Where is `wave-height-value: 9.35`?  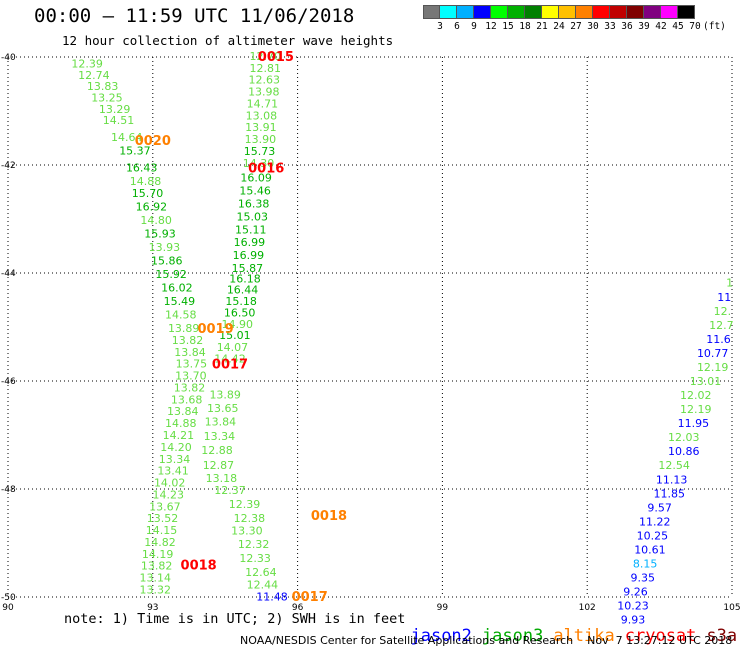
wave-height-value: 9.35 is located at coordinates (642, 578).